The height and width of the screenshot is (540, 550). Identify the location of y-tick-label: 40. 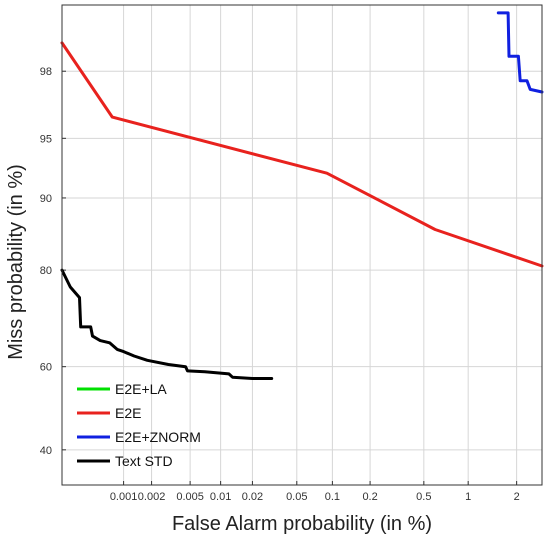
(46, 451).